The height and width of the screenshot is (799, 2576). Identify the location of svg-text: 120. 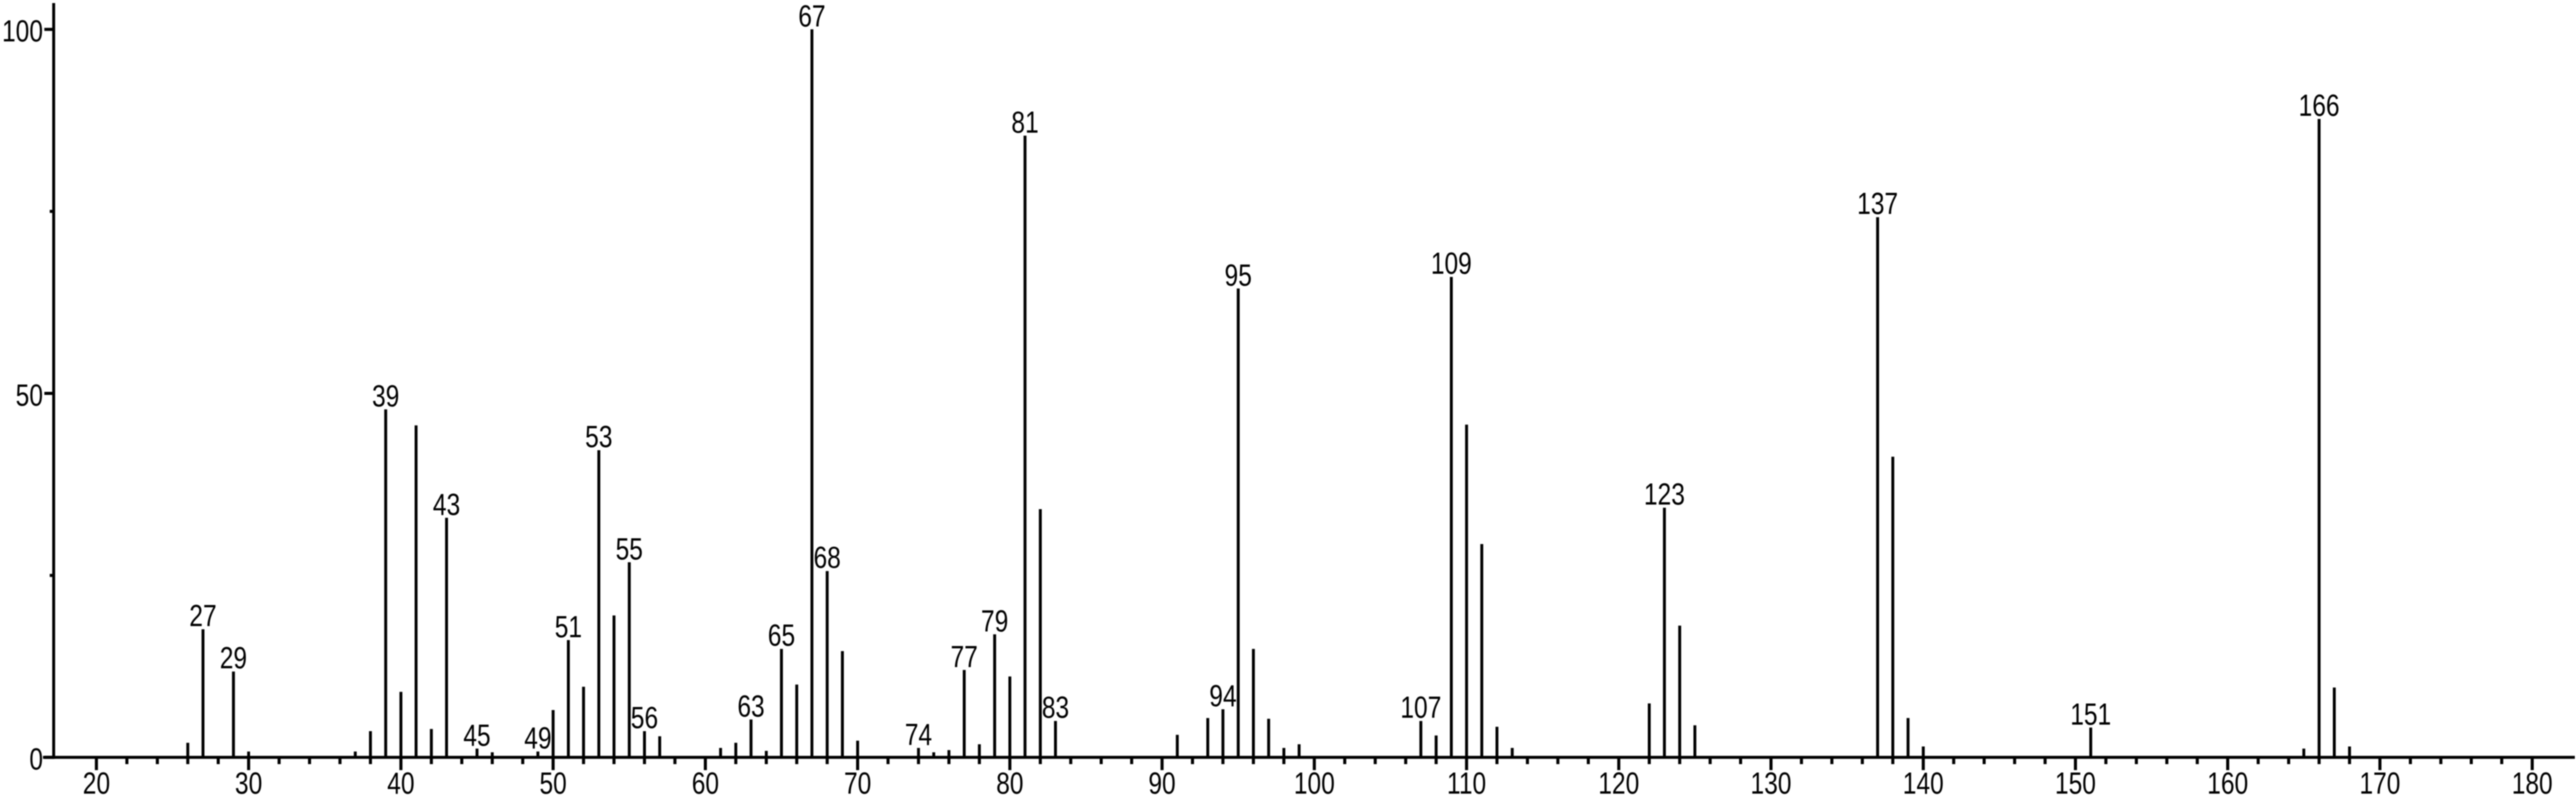
(1619, 782).